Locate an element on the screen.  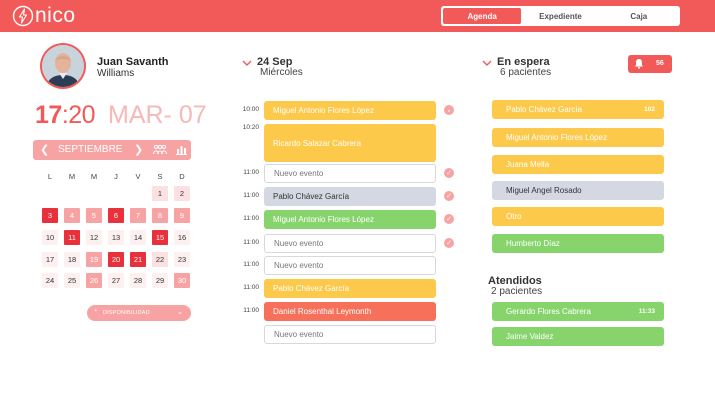
user-last-name: Williams is located at coordinates (116, 73).